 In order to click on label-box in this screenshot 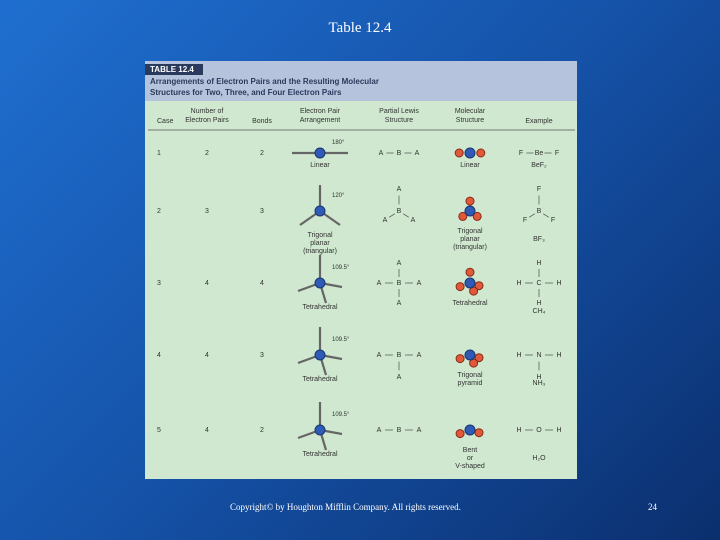, I will do `click(174, 69)`.